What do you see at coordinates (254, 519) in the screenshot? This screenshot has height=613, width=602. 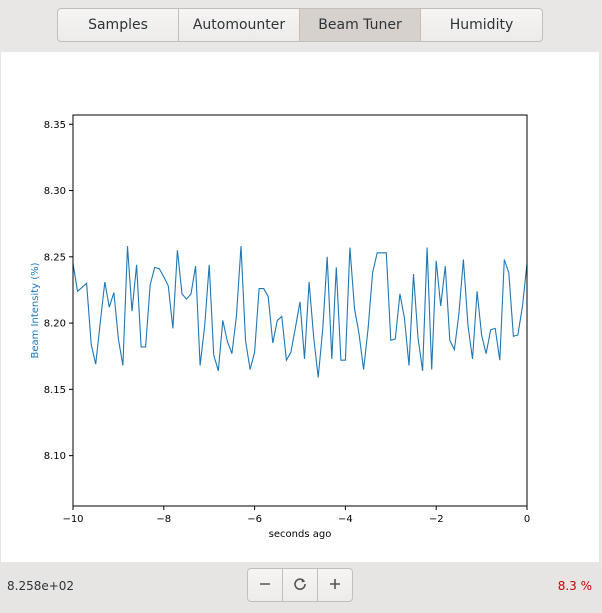 I see `x-tick-label: −6` at bounding box center [254, 519].